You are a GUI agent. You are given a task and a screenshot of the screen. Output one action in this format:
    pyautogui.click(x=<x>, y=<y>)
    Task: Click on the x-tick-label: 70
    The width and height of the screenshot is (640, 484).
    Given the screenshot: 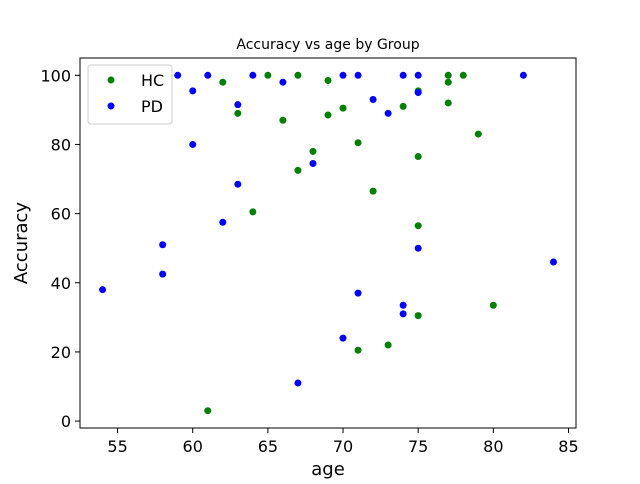 What is the action you would take?
    pyautogui.click(x=343, y=446)
    